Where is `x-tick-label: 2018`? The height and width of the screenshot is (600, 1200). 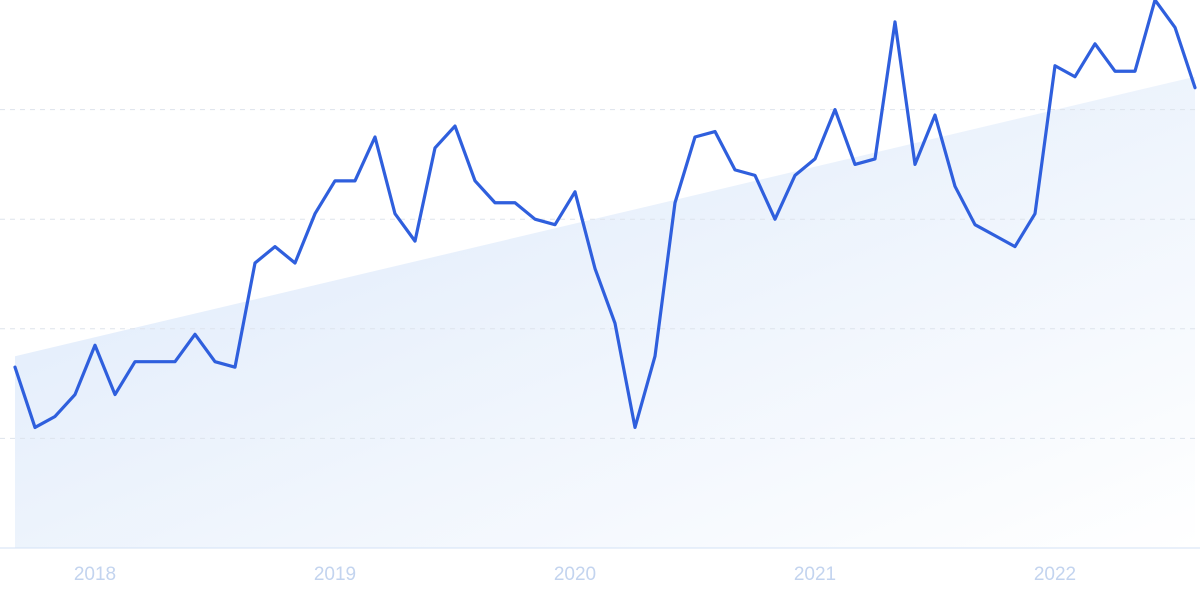
x-tick-label: 2018 is located at coordinates (95, 574).